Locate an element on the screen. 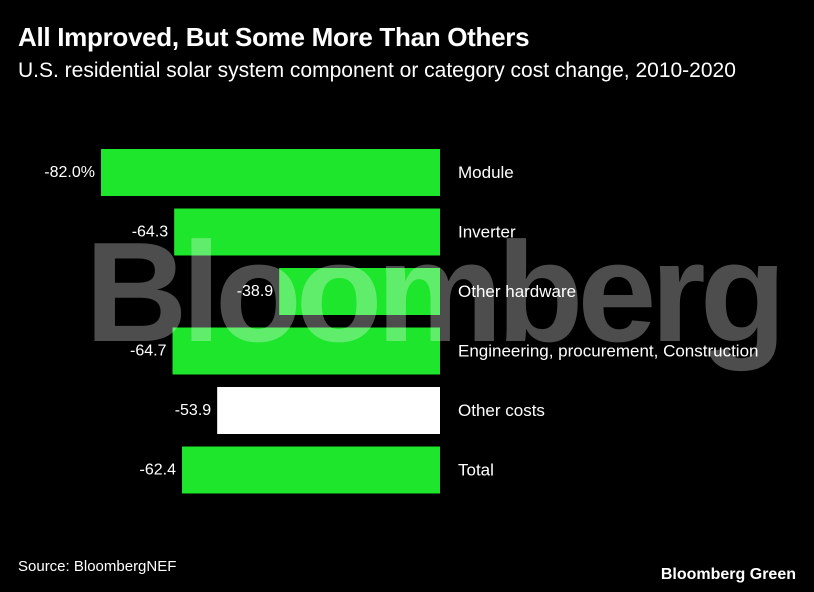 The height and width of the screenshot is (592, 814). data-label: -38.9 is located at coordinates (255, 291).